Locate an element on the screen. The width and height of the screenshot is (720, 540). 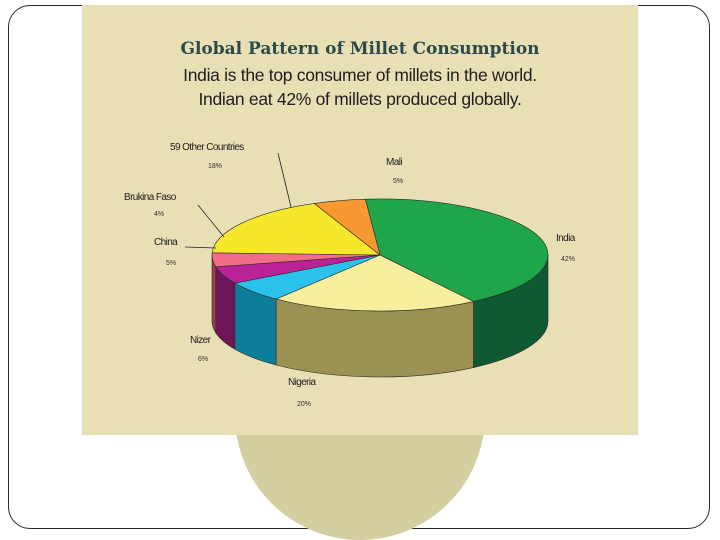
label-nizer: Nizer is located at coordinates (200, 340).